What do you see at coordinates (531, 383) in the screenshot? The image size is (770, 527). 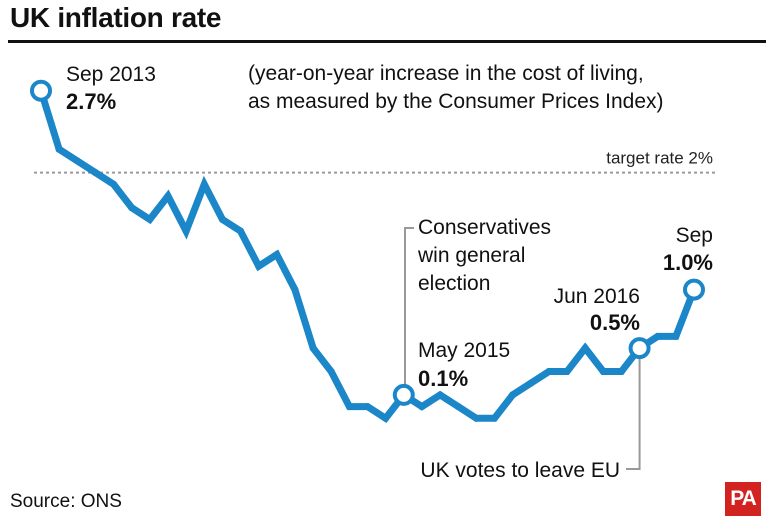 I see `data-point-dec-2015` at bounding box center [531, 383].